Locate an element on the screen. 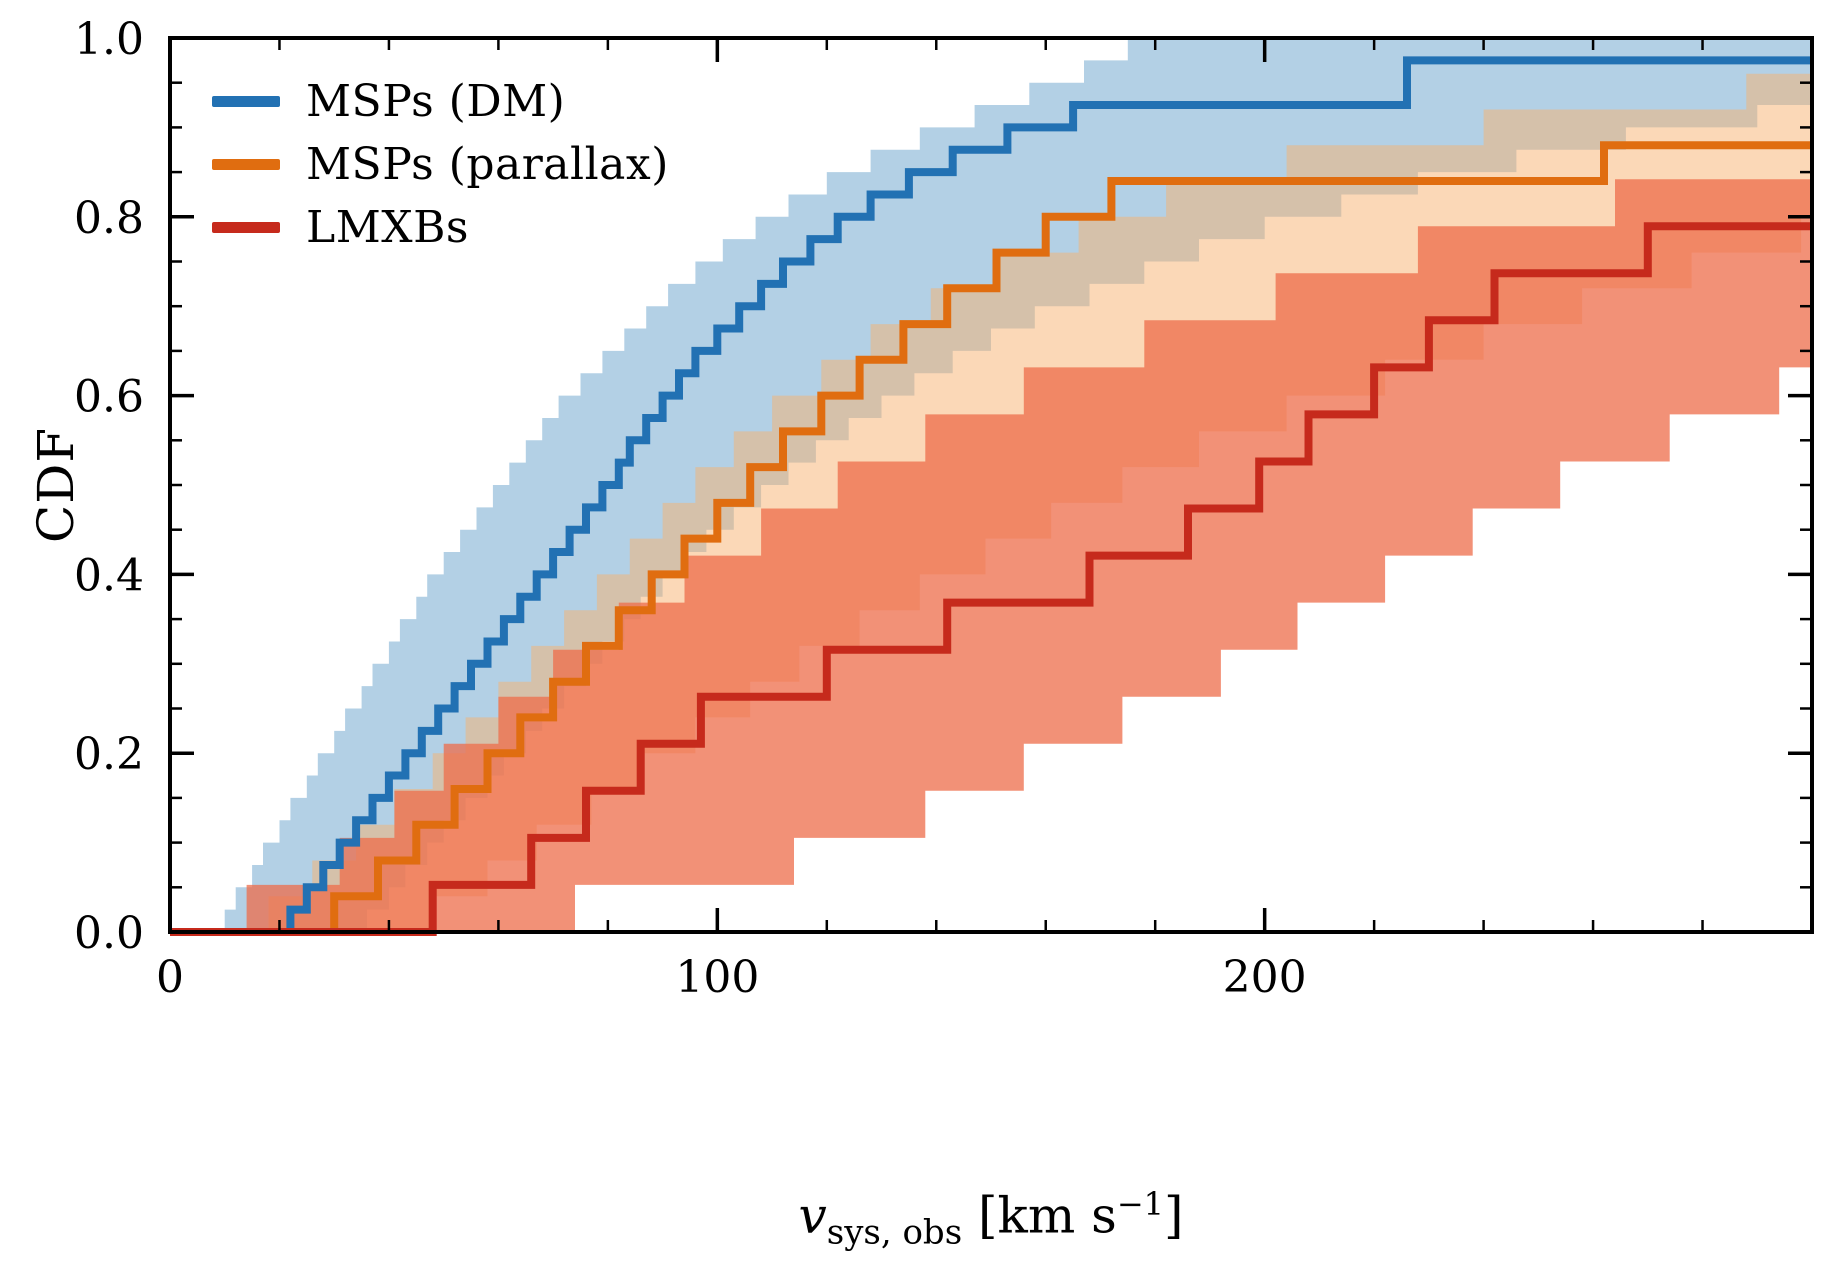 This screenshot has height=1272, width=1846. x-axis-subscript: sys, obs is located at coordinates (894, 1232).